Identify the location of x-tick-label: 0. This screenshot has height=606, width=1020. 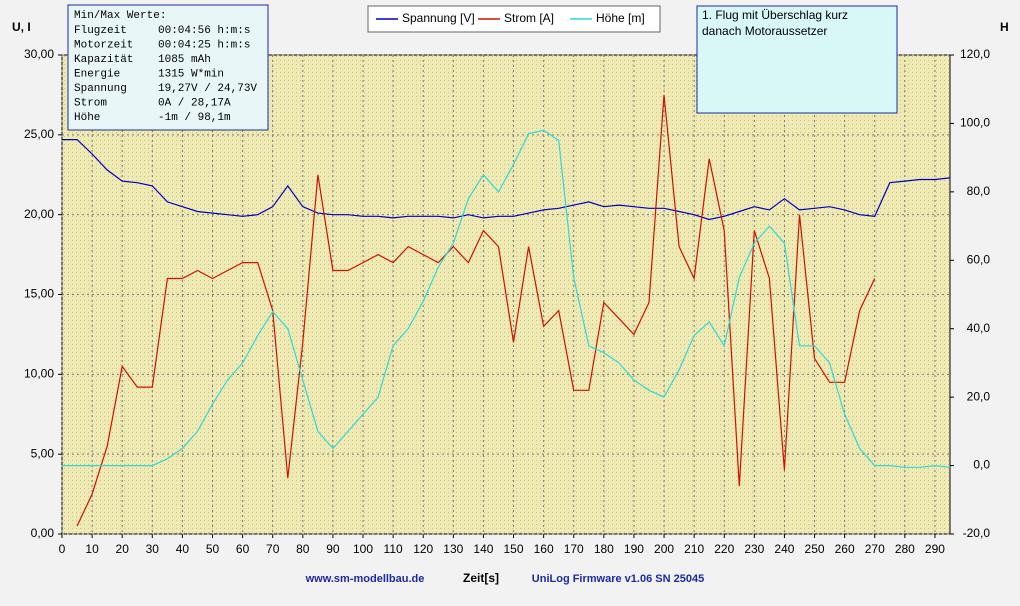
(62, 549).